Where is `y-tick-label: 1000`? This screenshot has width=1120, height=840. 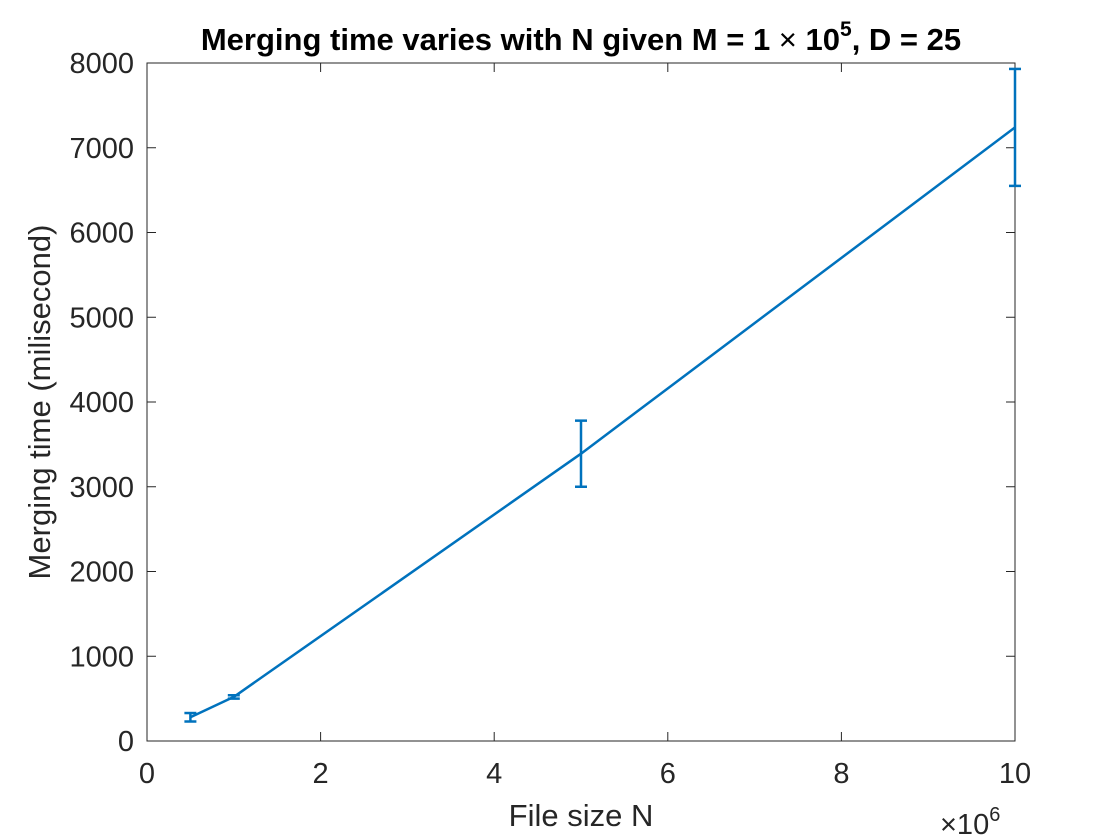
y-tick-label: 1000 is located at coordinates (101, 657).